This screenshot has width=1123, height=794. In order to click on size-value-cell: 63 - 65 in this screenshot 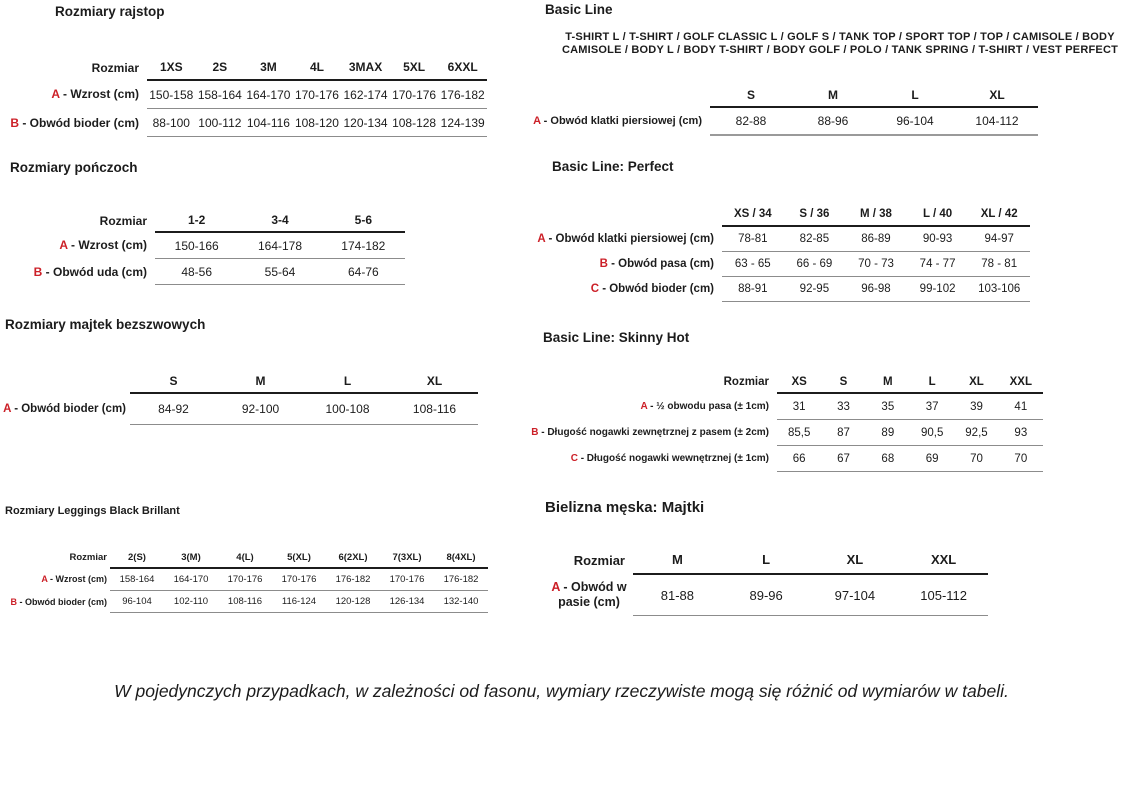, I will do `click(753, 264)`.